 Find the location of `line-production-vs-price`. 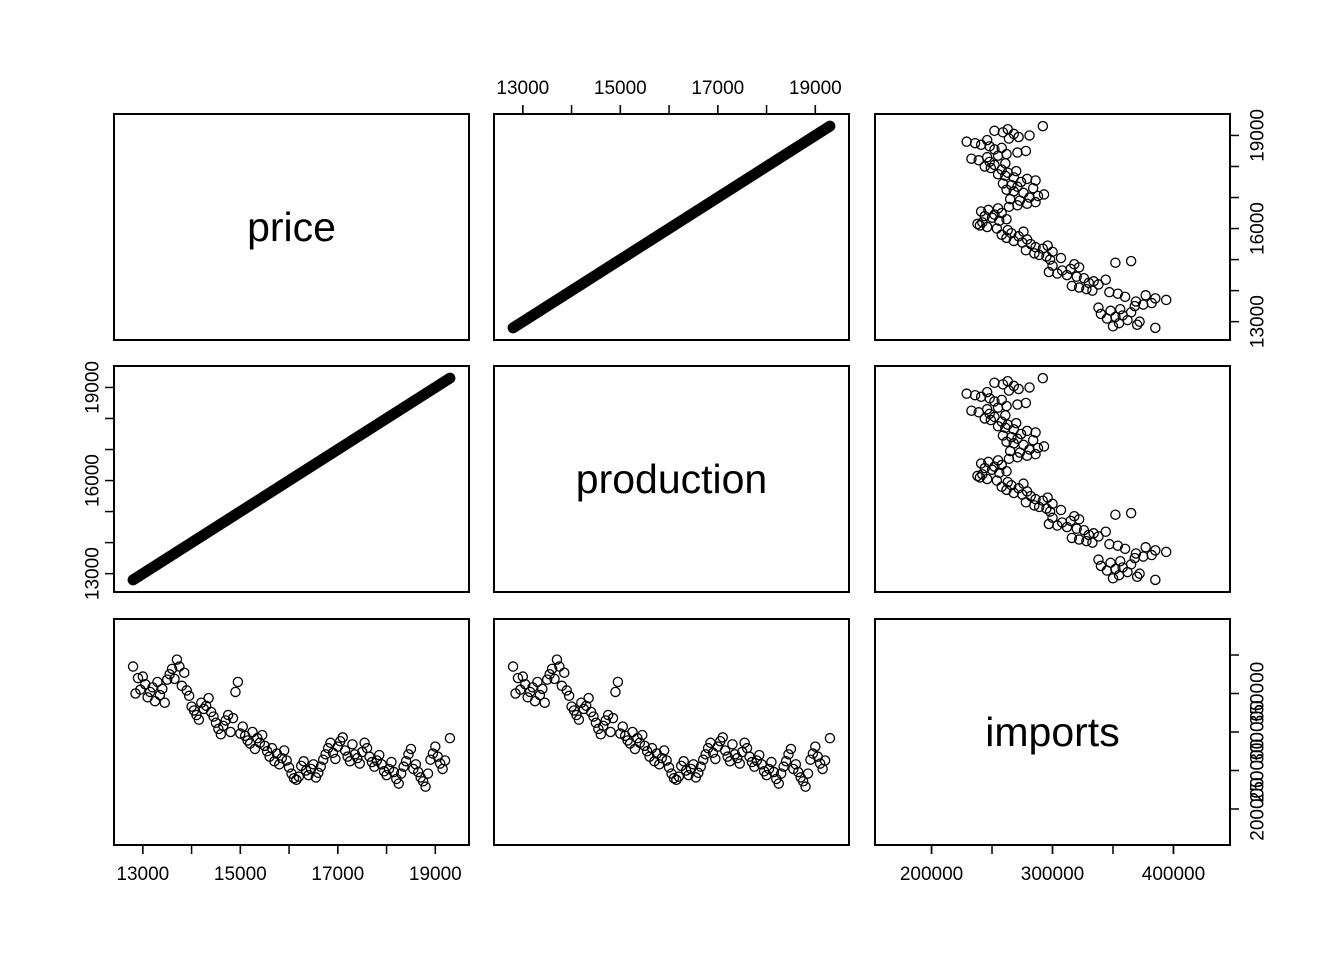

line-production-vs-price is located at coordinates (291, 479).